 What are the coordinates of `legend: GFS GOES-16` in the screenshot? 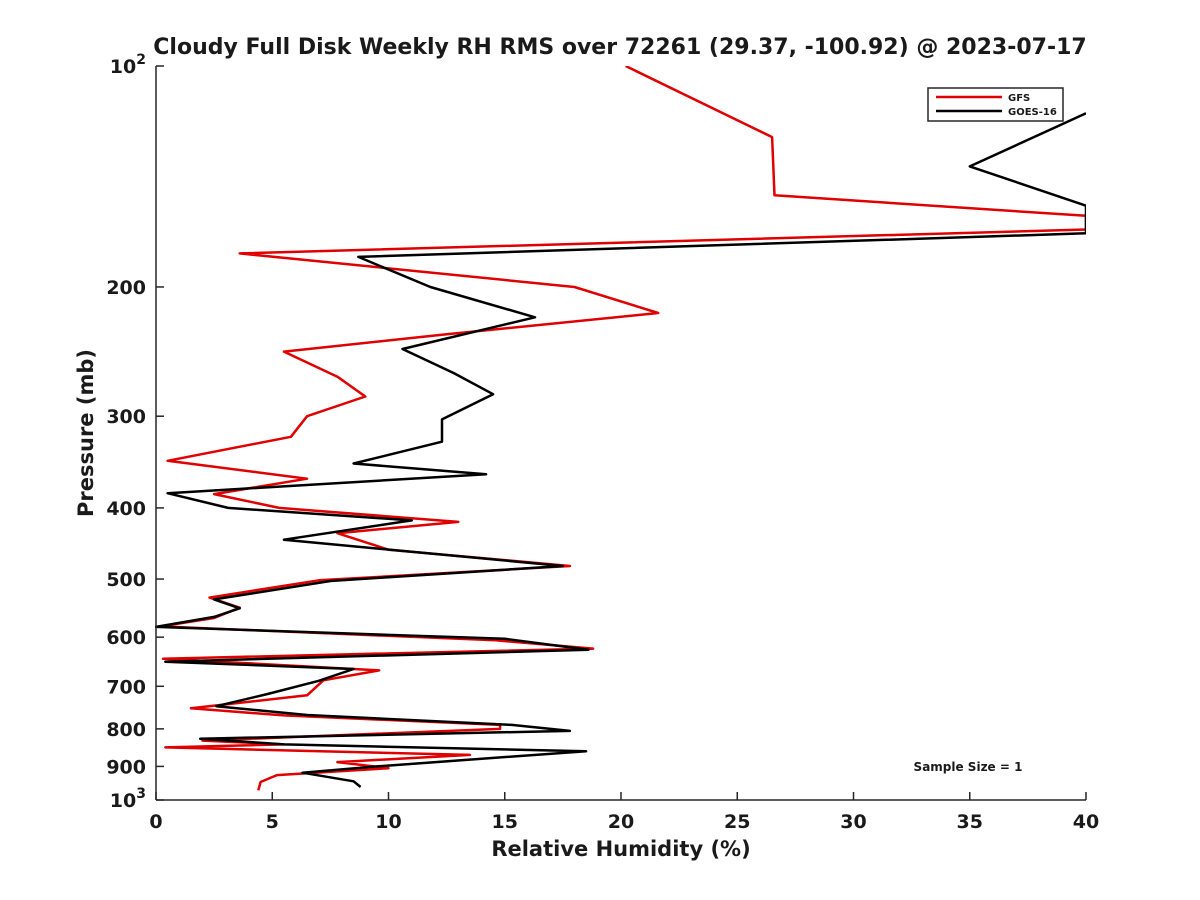 It's located at (995, 104).